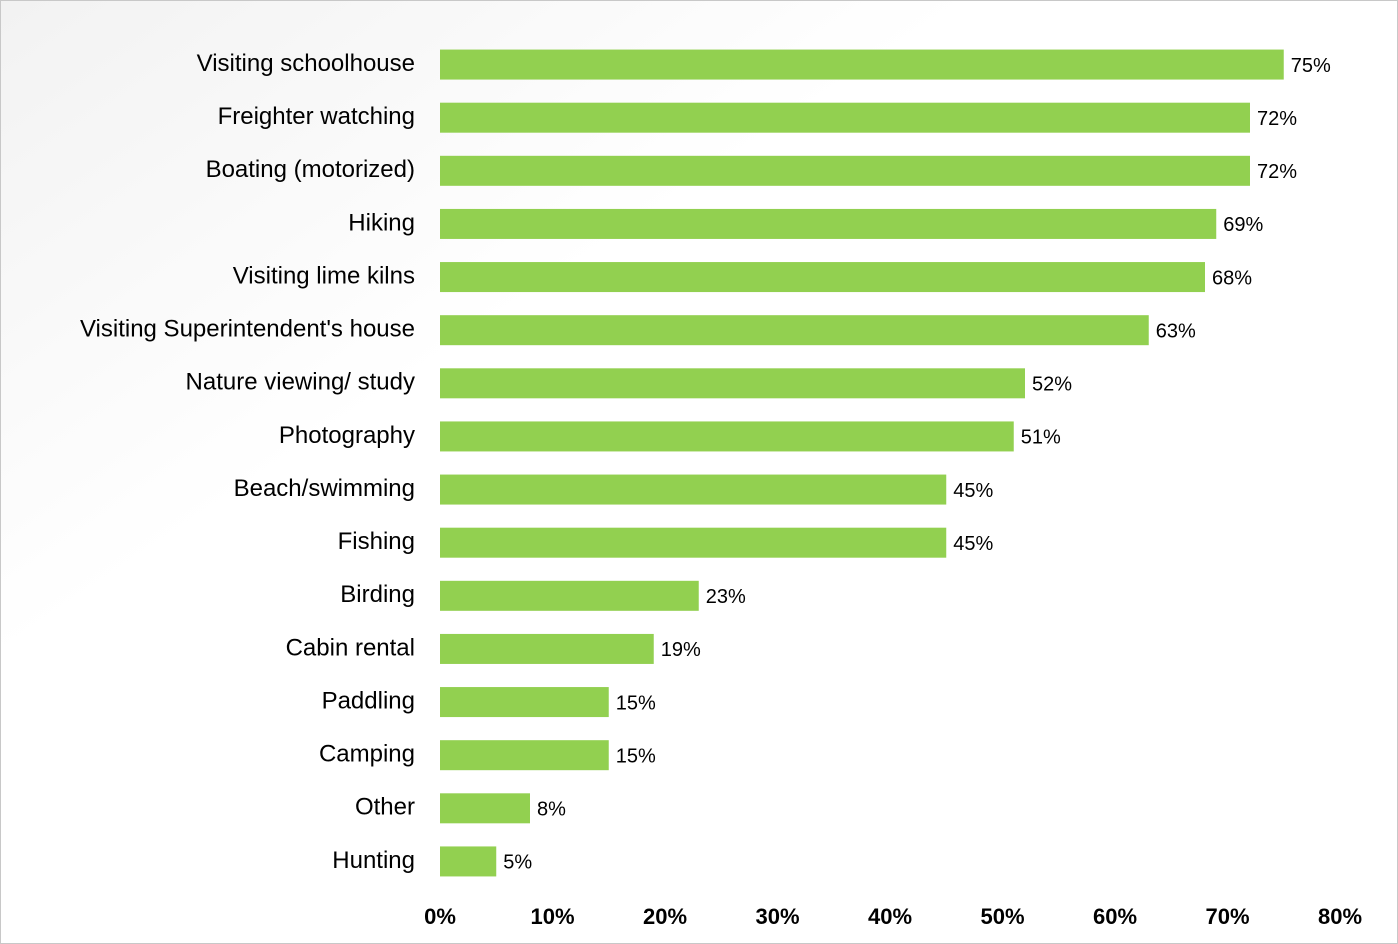  What do you see at coordinates (1311, 66) in the screenshot?
I see `value-label: 75%` at bounding box center [1311, 66].